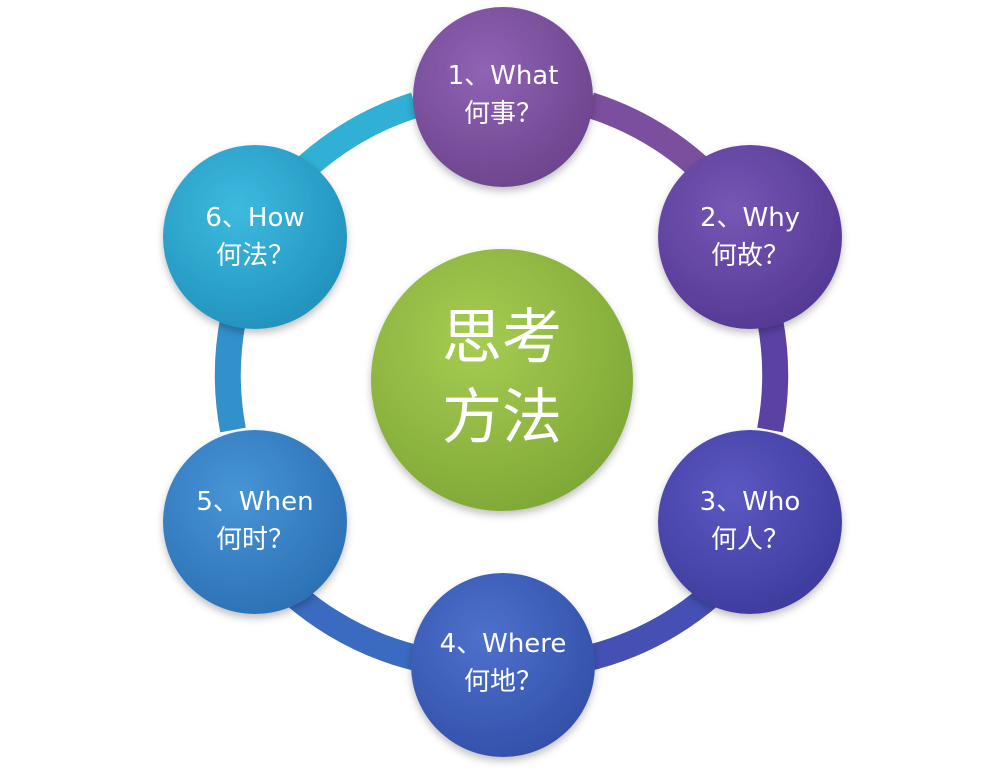 This screenshot has height=768, width=1006. I want to click on node-how: 6、How 何法？, so click(255, 237).